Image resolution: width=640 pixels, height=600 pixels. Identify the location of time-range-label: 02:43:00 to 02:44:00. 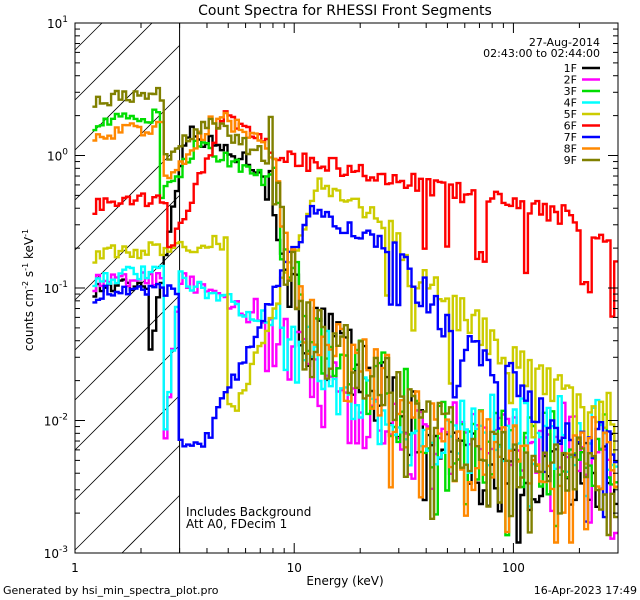
(541, 53).